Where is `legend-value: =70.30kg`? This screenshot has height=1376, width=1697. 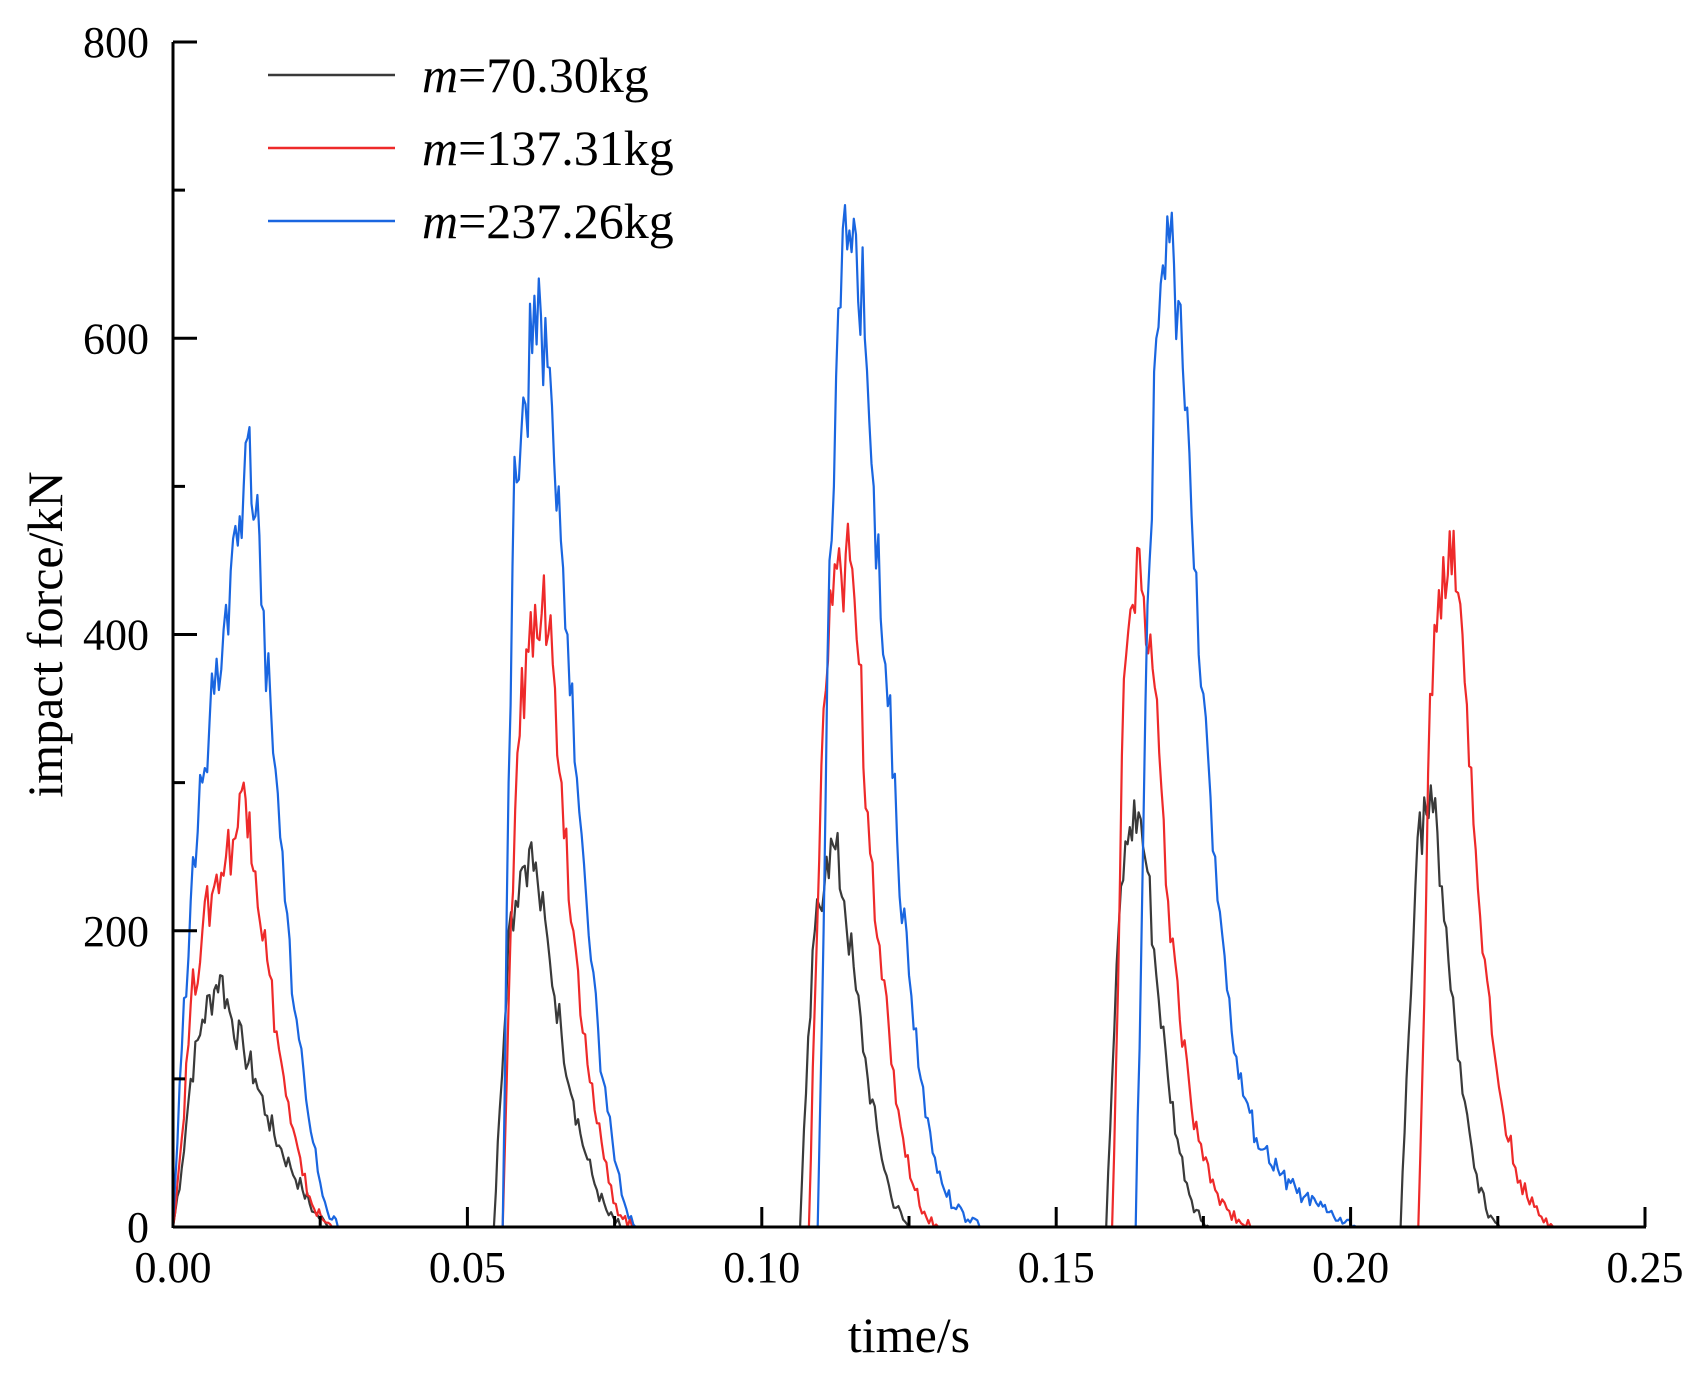 legend-value: =70.30kg is located at coordinates (553, 75).